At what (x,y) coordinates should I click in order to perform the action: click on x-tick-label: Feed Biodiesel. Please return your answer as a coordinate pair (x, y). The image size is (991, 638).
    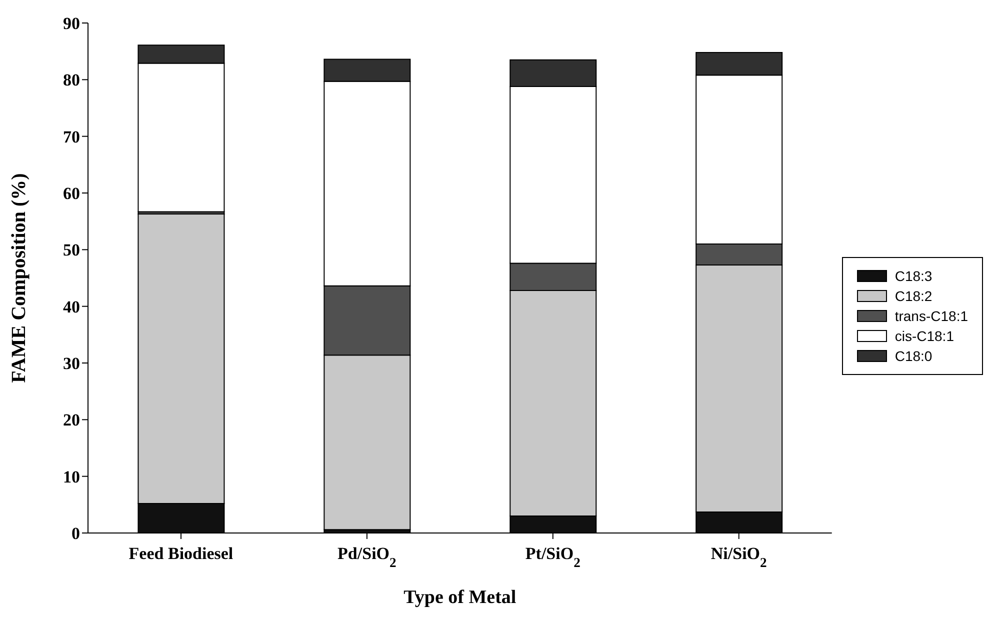
    Looking at the image, I should click on (181, 553).